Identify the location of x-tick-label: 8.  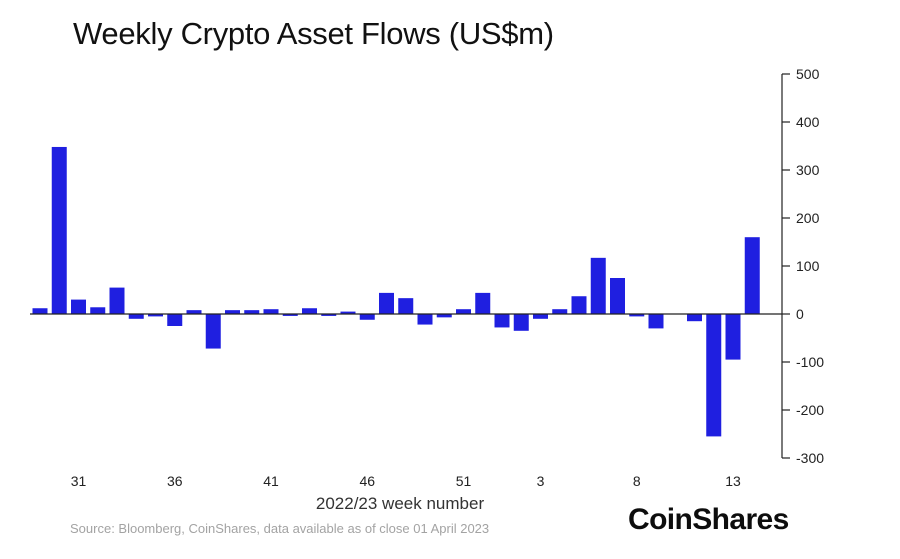
(637, 481).